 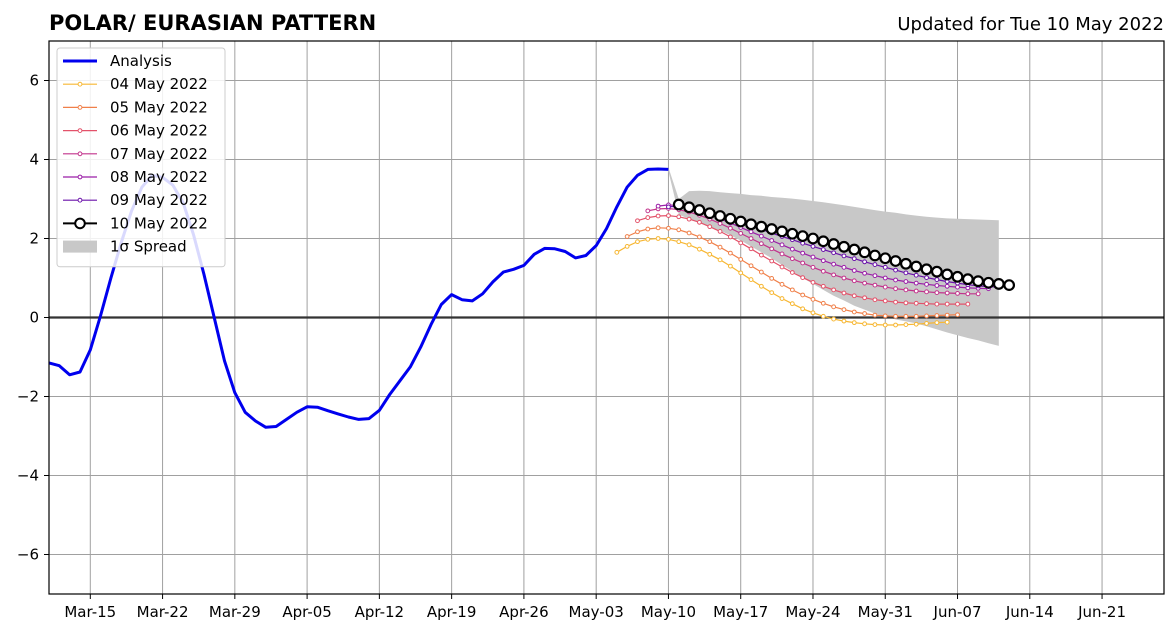 I want to click on forecast-series, so click(x=792, y=272).